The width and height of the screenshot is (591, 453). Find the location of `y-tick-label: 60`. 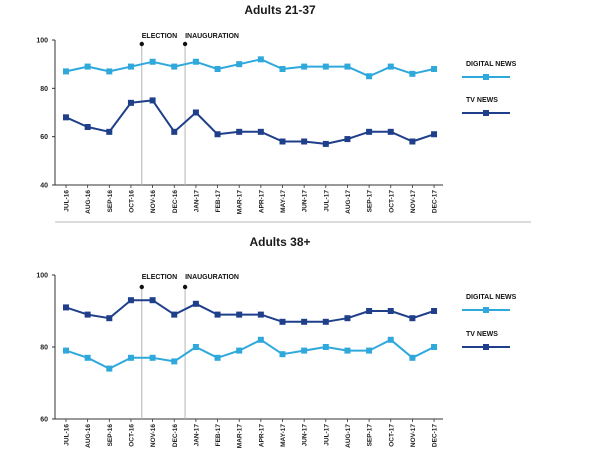

y-tick-label: 60 is located at coordinates (44, 420).